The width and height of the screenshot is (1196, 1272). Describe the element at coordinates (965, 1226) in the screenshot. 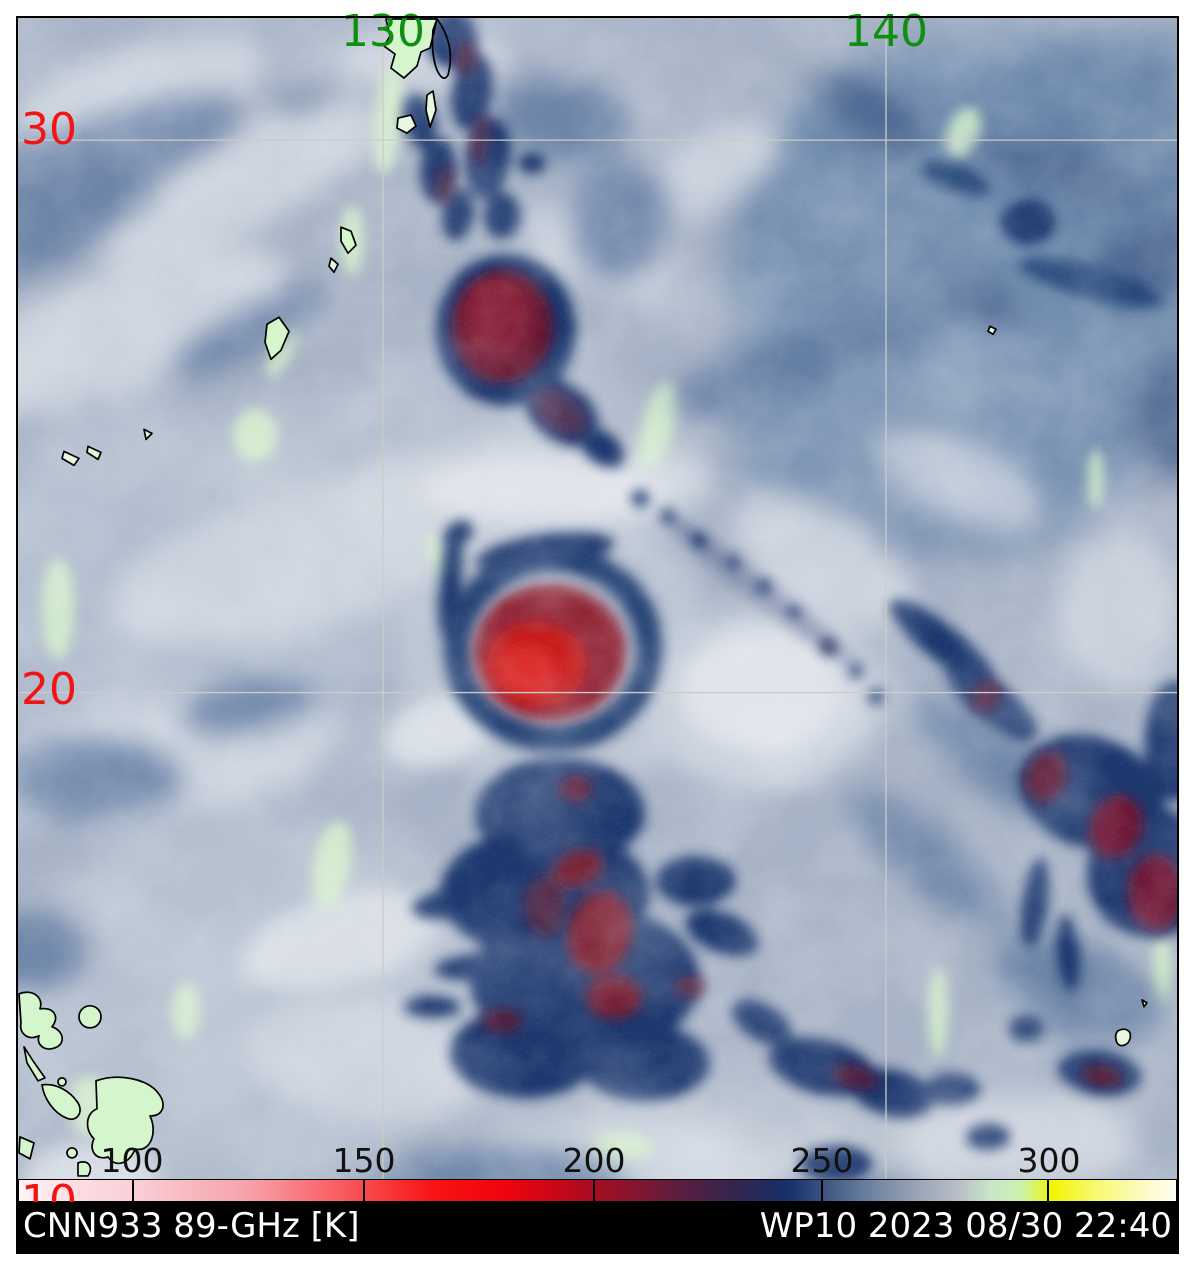

I see `caption-storm-label: WP10 2023 08/30 22:40` at that location.